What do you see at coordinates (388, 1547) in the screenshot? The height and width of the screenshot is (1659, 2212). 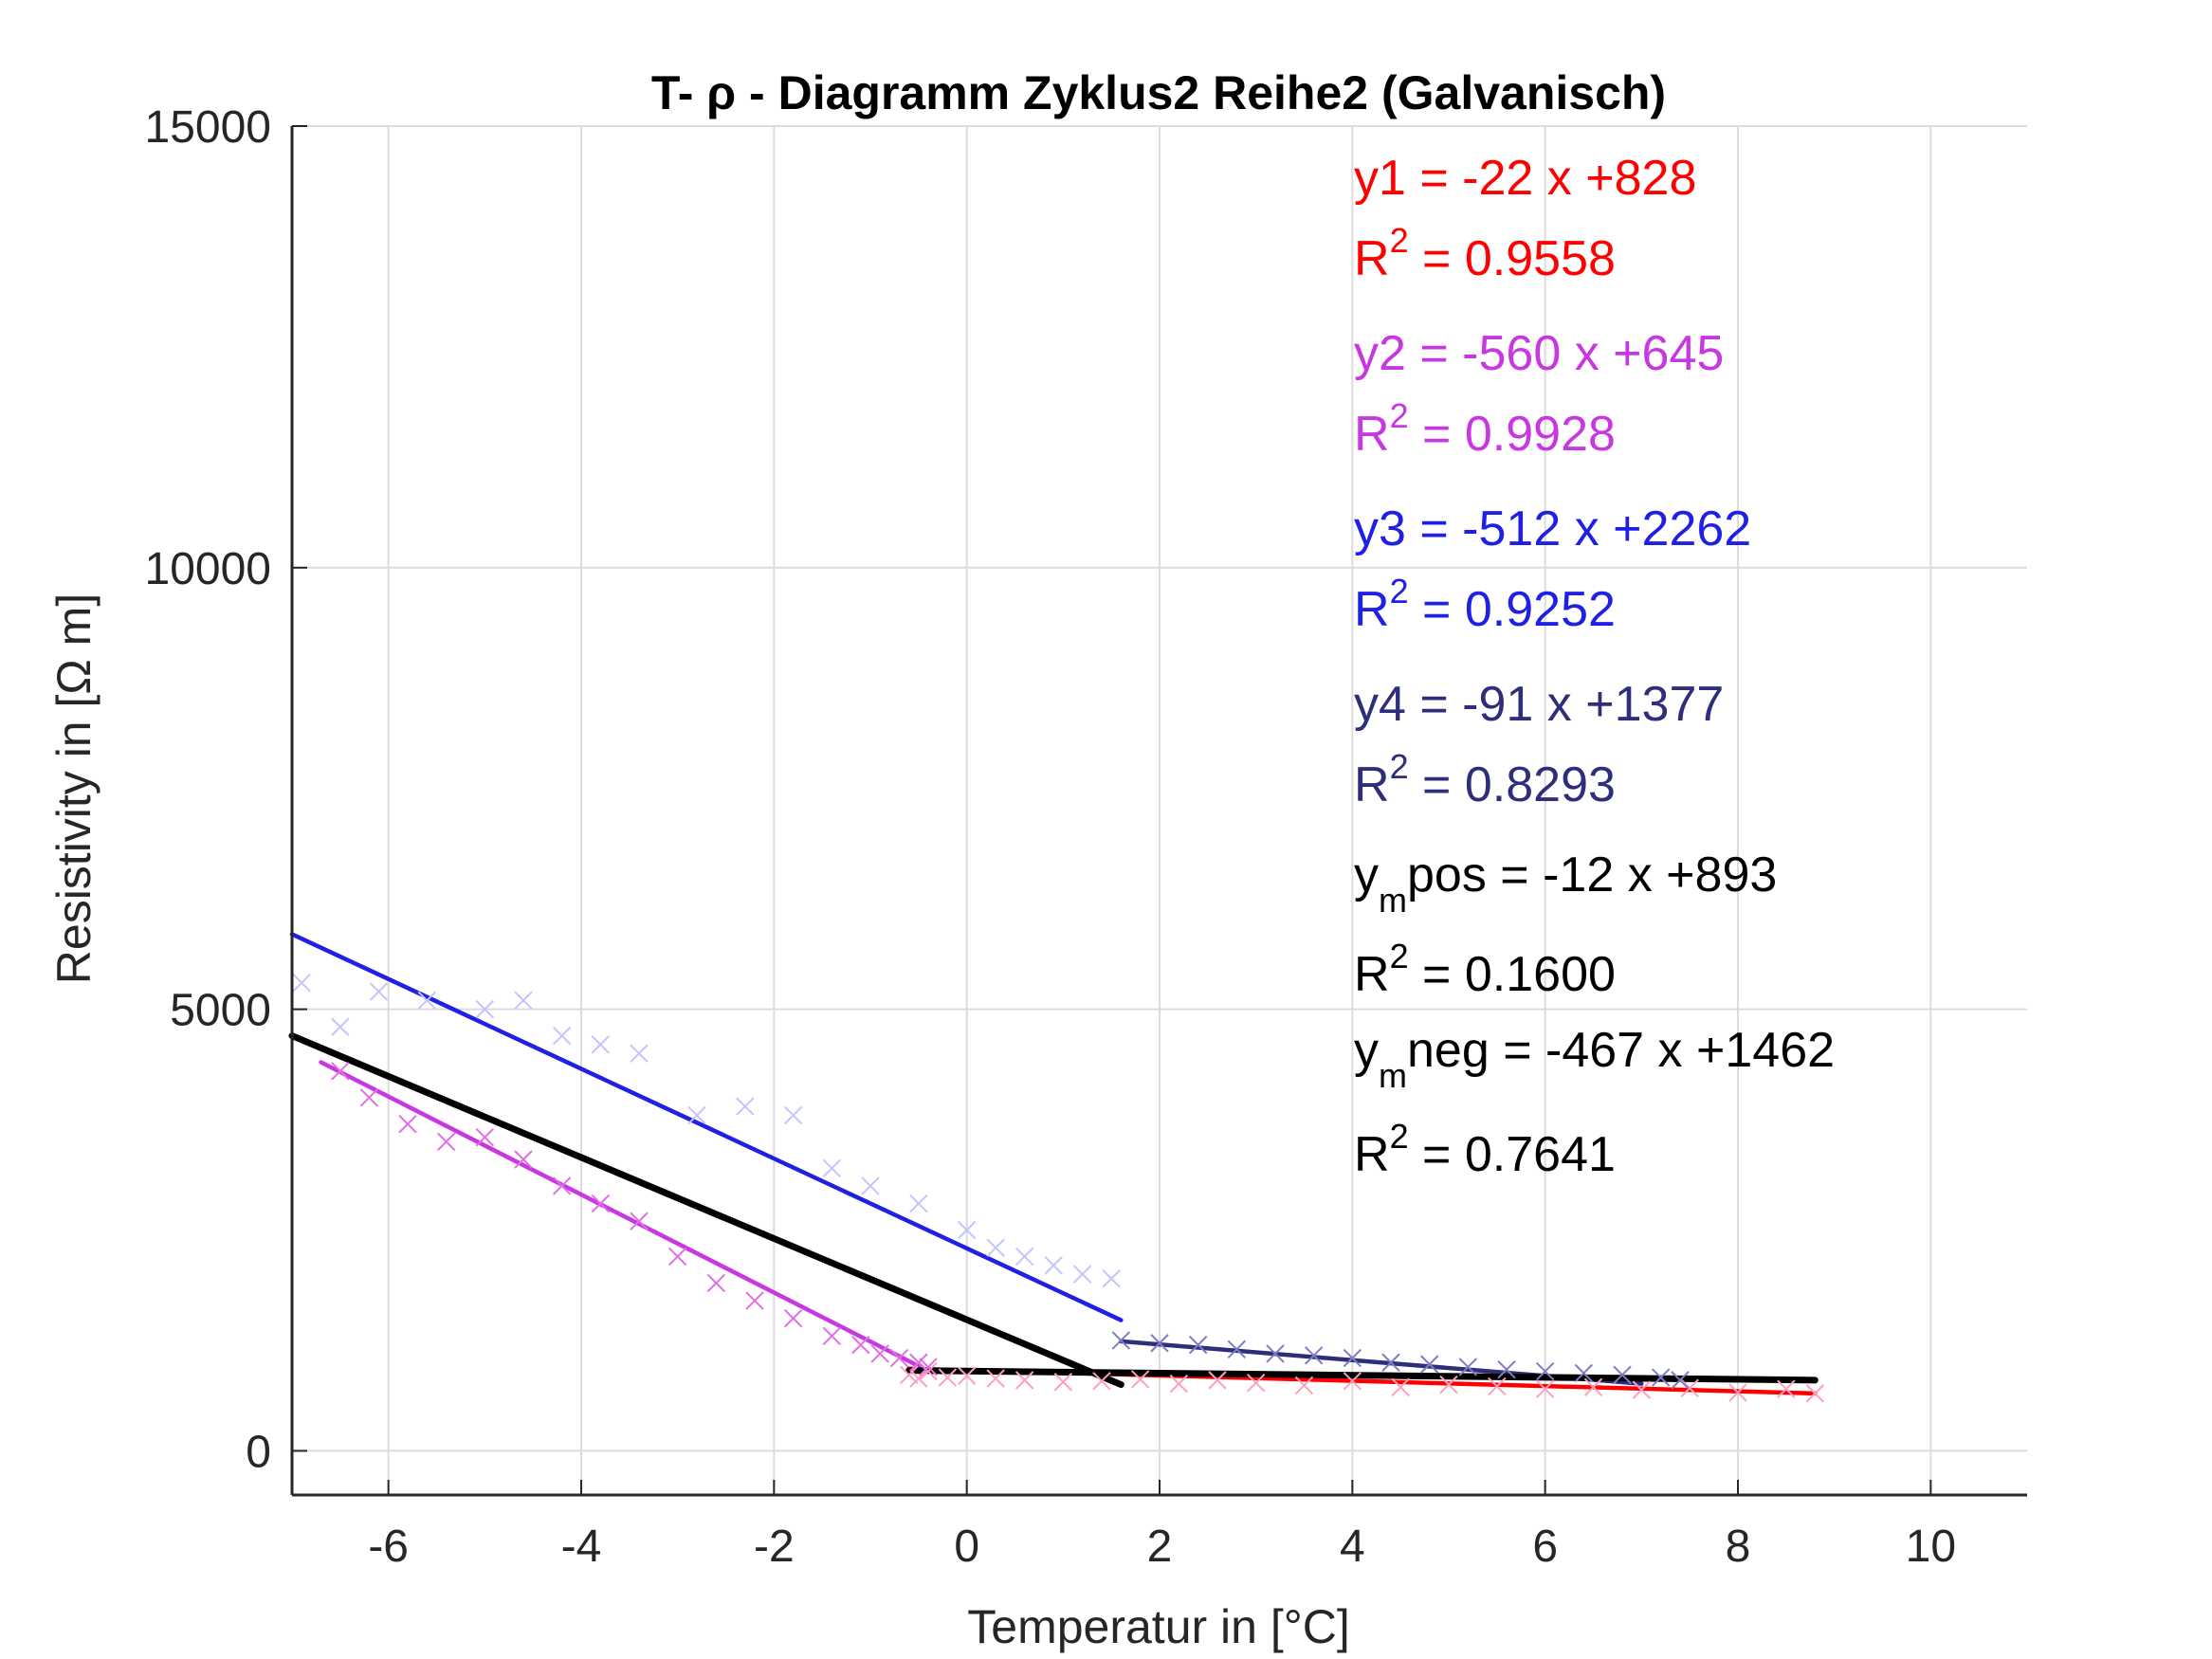 I see `x-tick-label: -6` at bounding box center [388, 1547].